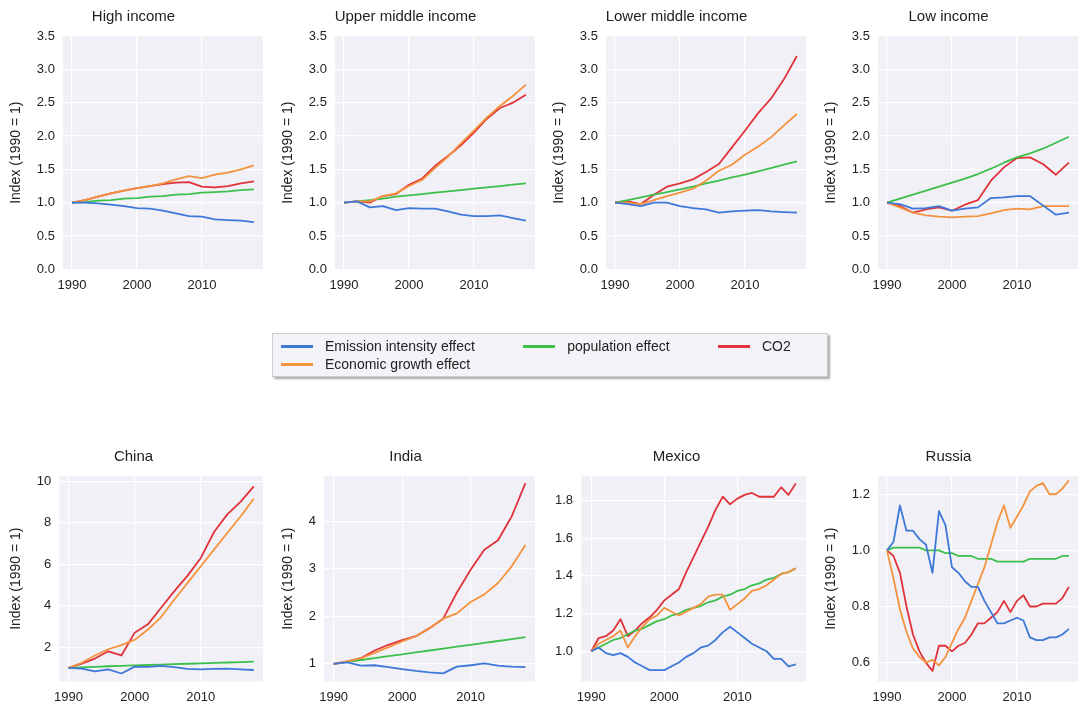 Image resolution: width=1086 pixels, height=717 pixels. Describe the element at coordinates (676, 16) in the screenshot. I see `chart-title: Lower middle income` at that location.